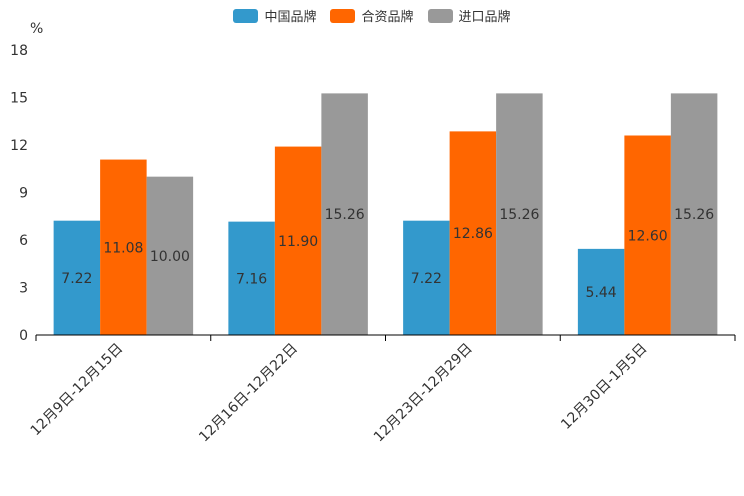  What do you see at coordinates (19, 146) in the screenshot?
I see `y-tick-label: 12` at bounding box center [19, 146].